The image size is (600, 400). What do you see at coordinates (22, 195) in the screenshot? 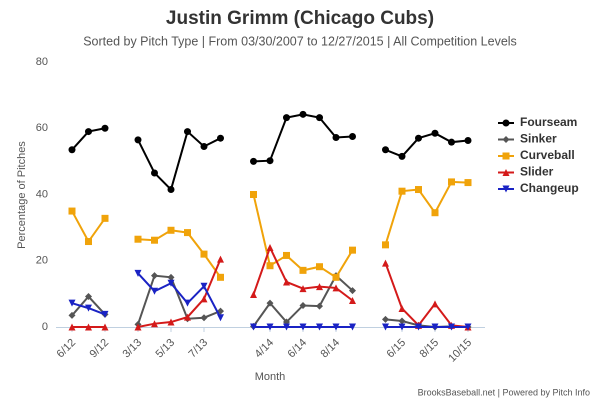
I see `y-axis-label: Percentage of Pitches` at bounding box center [22, 195].